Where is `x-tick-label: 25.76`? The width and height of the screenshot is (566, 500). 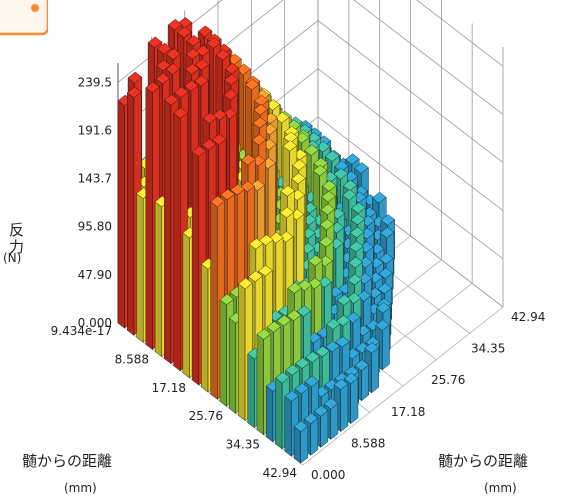
x-tick-label: 25.76 is located at coordinates (206, 416).